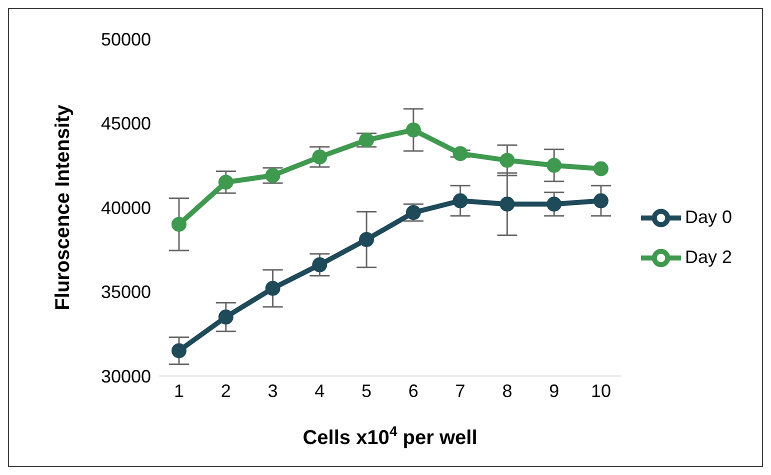  What do you see at coordinates (390, 436) in the screenshot?
I see `x-axis-title: Cells x10$^{4}$ per well` at bounding box center [390, 436].